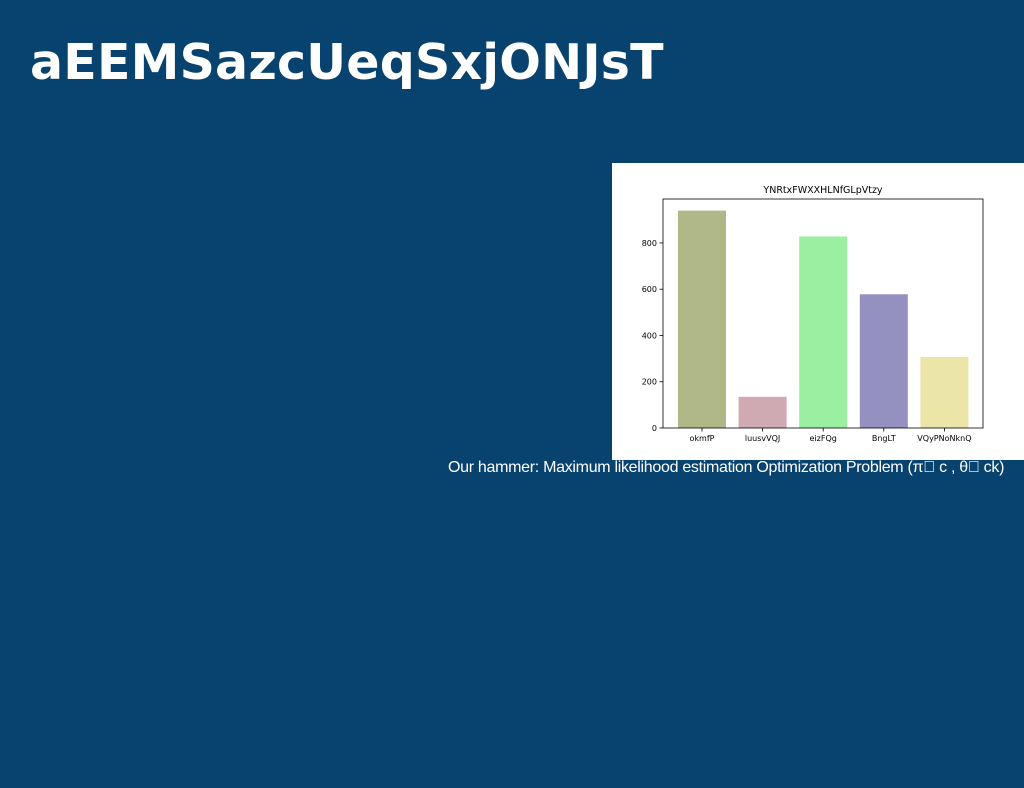  What do you see at coordinates (649, 243) in the screenshot?
I see `y-tick-label: 800` at bounding box center [649, 243].